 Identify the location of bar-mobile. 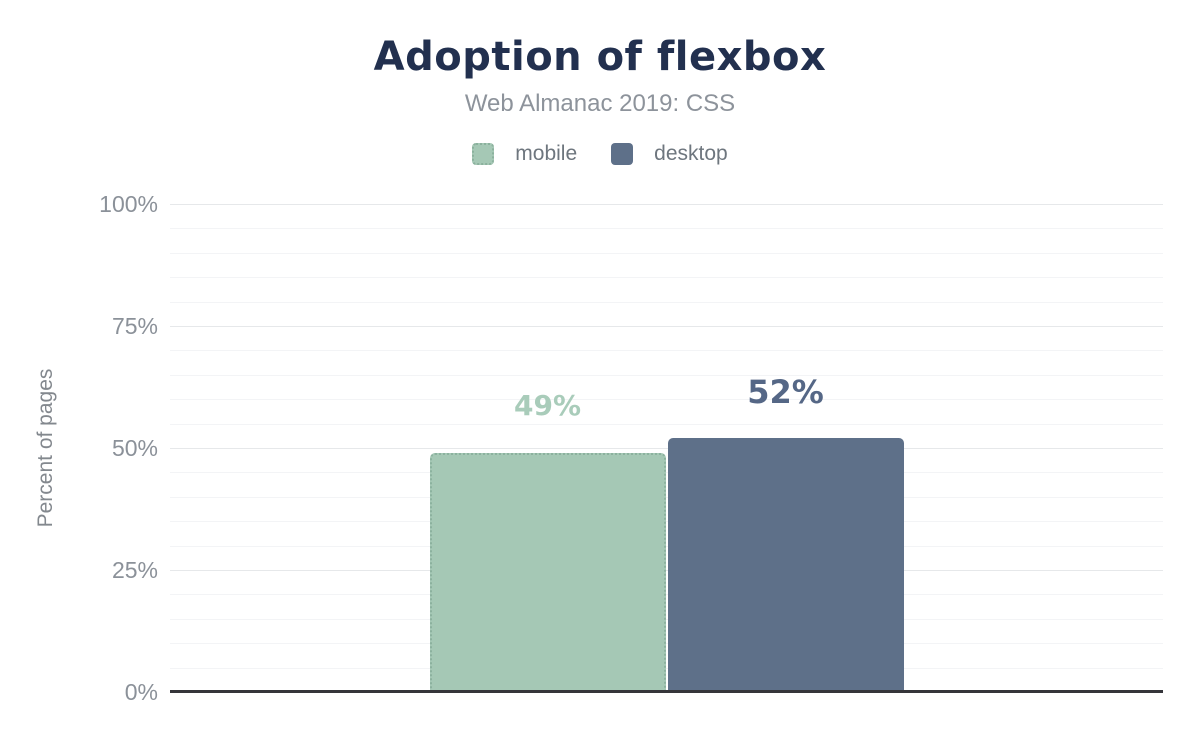
(547, 572).